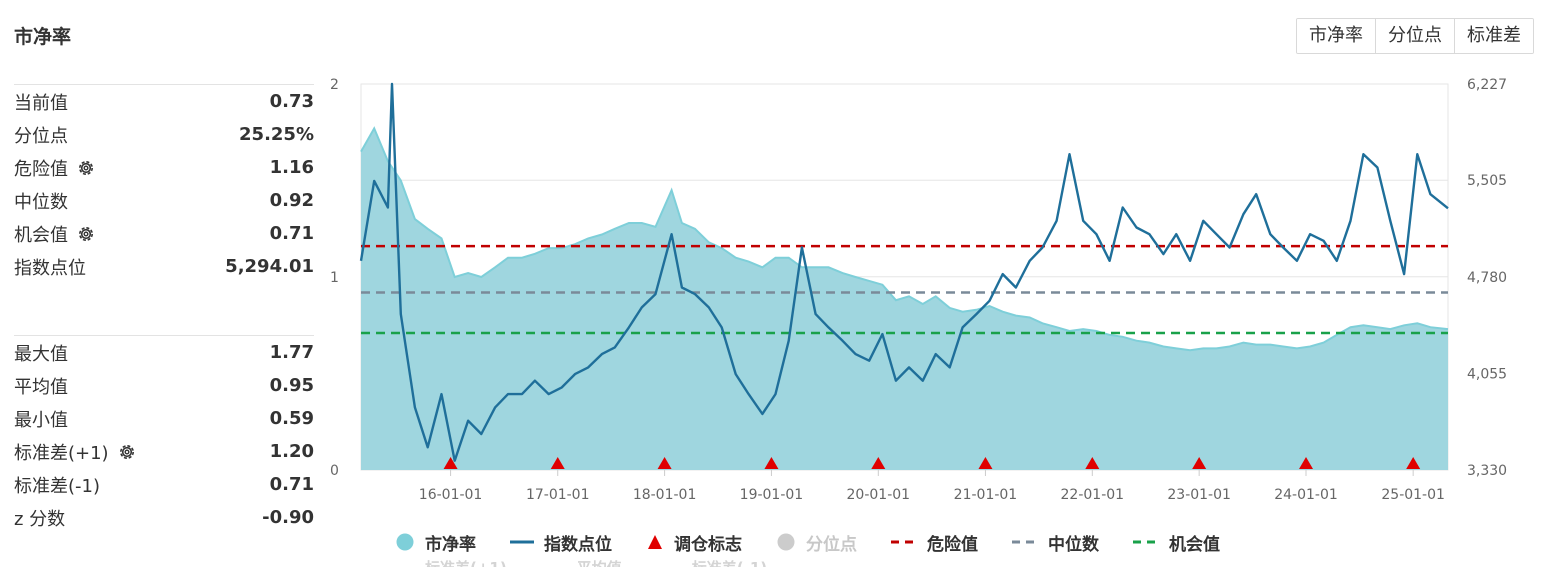 The image size is (1556, 567). I want to click on stat-row: z 分数 -0.90, so click(164, 517).